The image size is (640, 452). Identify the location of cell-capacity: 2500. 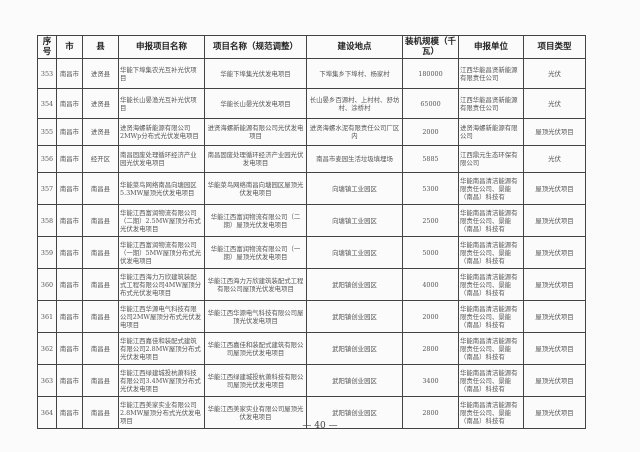
(430, 220).